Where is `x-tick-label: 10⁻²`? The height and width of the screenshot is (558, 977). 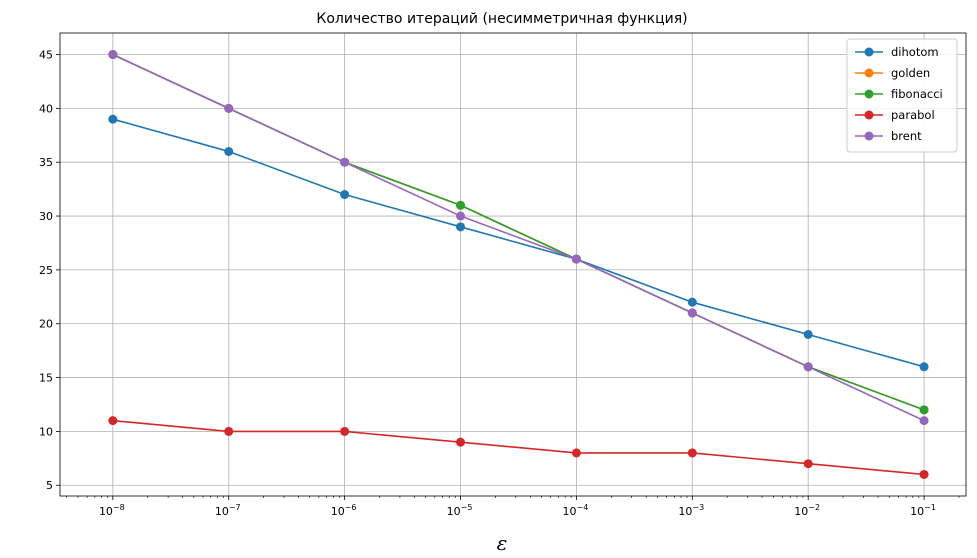 x-tick-label: 10⁻² is located at coordinates (807, 510).